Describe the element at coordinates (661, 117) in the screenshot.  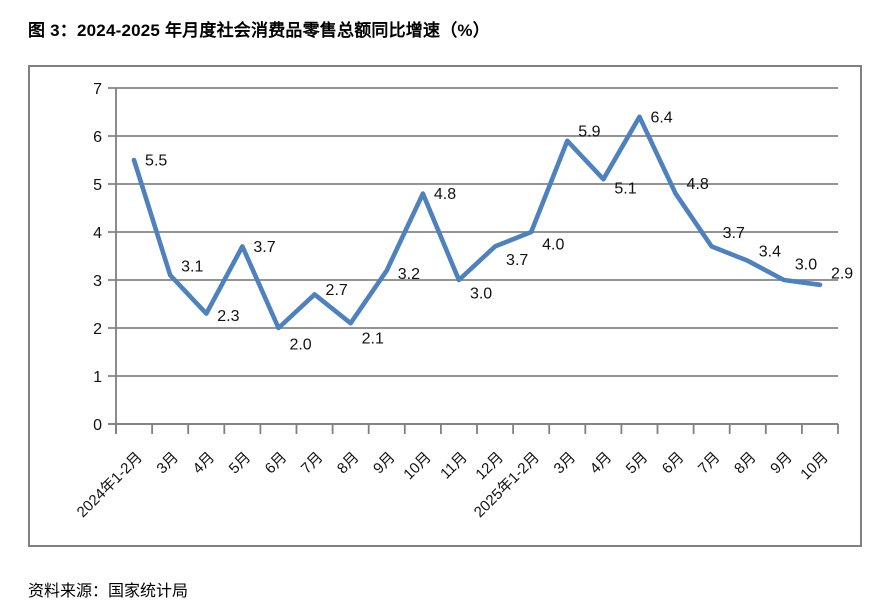
I see `data-label: 6.4` at that location.